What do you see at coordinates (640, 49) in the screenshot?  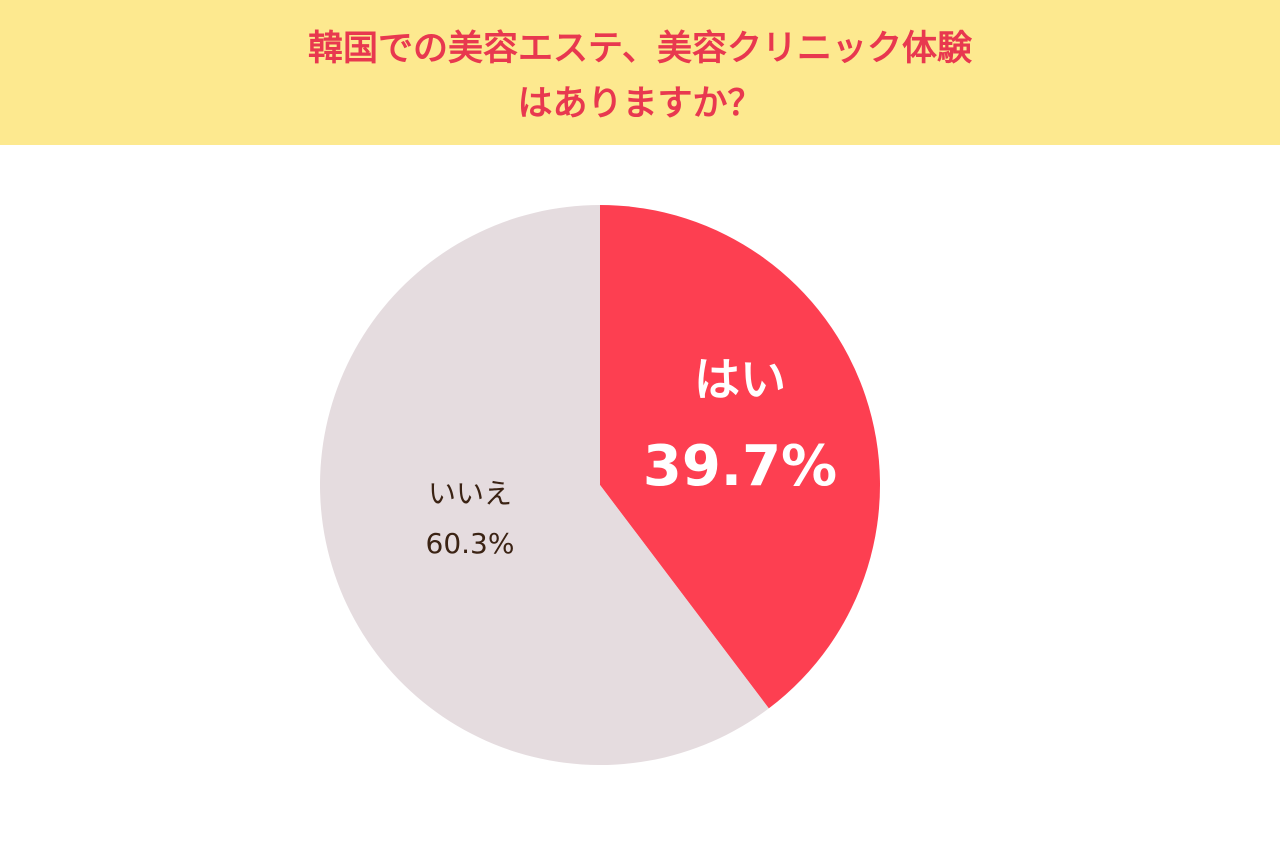 I see `chart-title: 韓国での美容エステ、美容クリニック体験` at bounding box center [640, 49].